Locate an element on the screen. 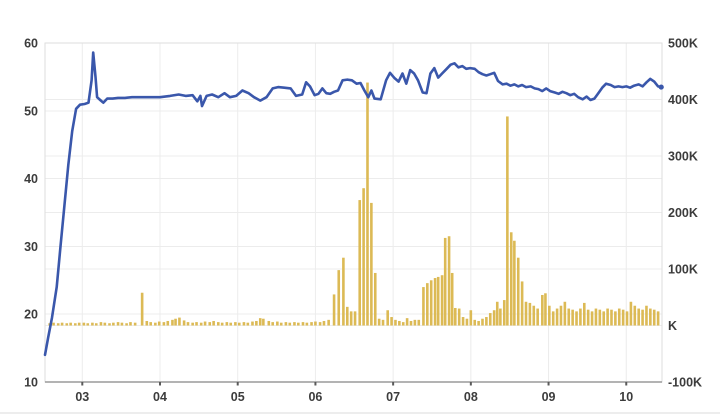 The width and height of the screenshot is (720, 418). left-tick-label: 20 is located at coordinates (31, 315).